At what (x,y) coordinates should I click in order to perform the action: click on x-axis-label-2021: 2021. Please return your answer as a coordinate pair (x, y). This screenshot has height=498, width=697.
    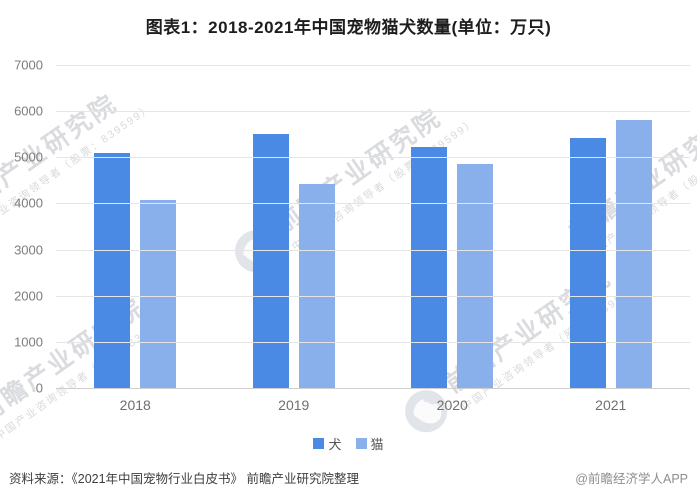
    Looking at the image, I should click on (611, 405).